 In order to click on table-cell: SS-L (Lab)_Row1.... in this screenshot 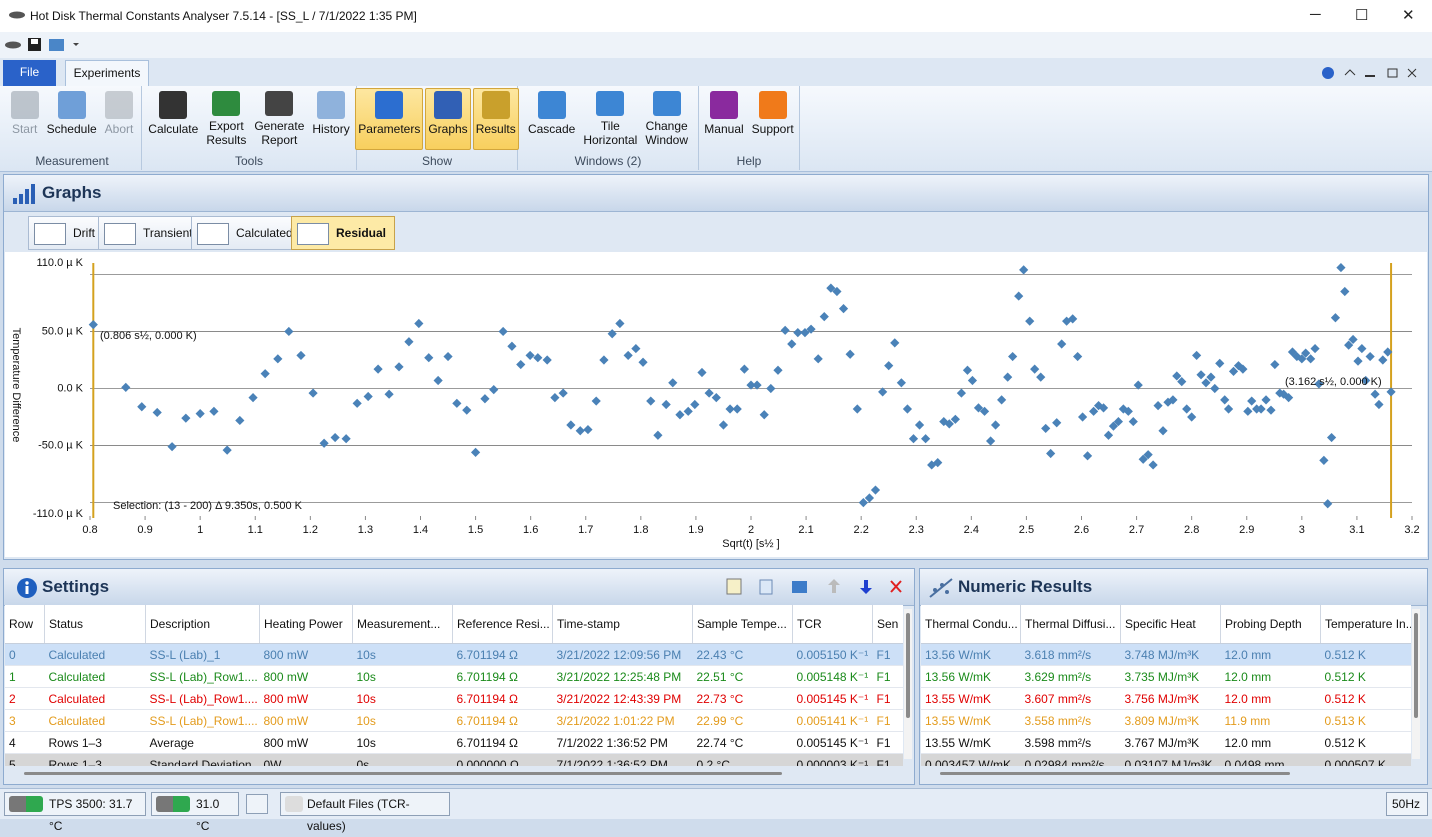, I will do `click(202, 676)`.